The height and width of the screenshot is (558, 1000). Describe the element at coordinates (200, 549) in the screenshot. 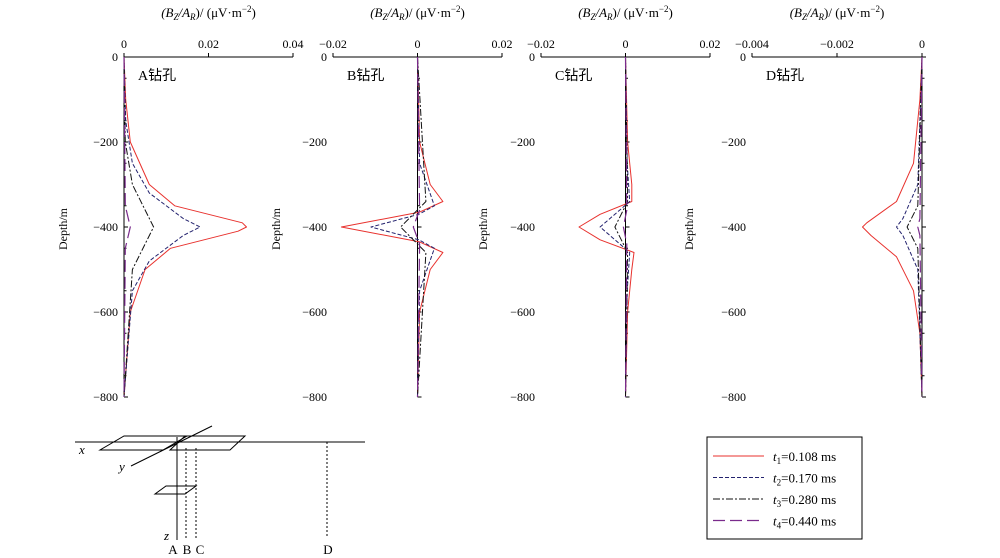

I see `hole-label-c: C` at that location.